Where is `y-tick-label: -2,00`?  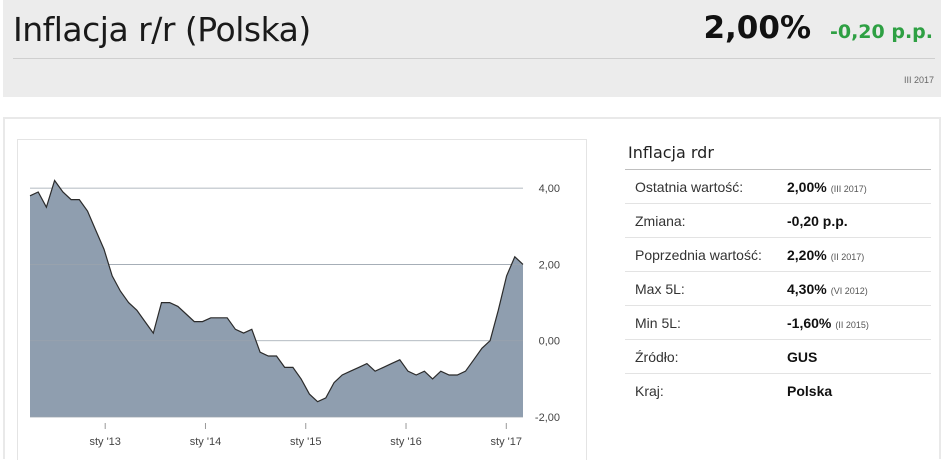 y-tick-label: -2,00 is located at coordinates (547, 418).